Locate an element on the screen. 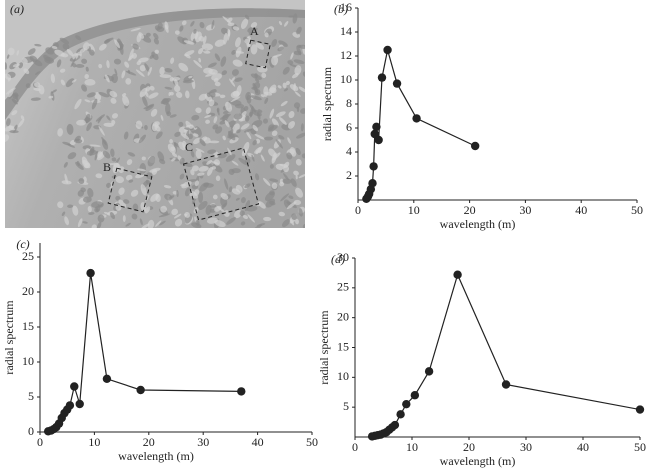 Image resolution: width=646 pixels, height=475 pixels. panel-label: (c) is located at coordinates (22, 244).